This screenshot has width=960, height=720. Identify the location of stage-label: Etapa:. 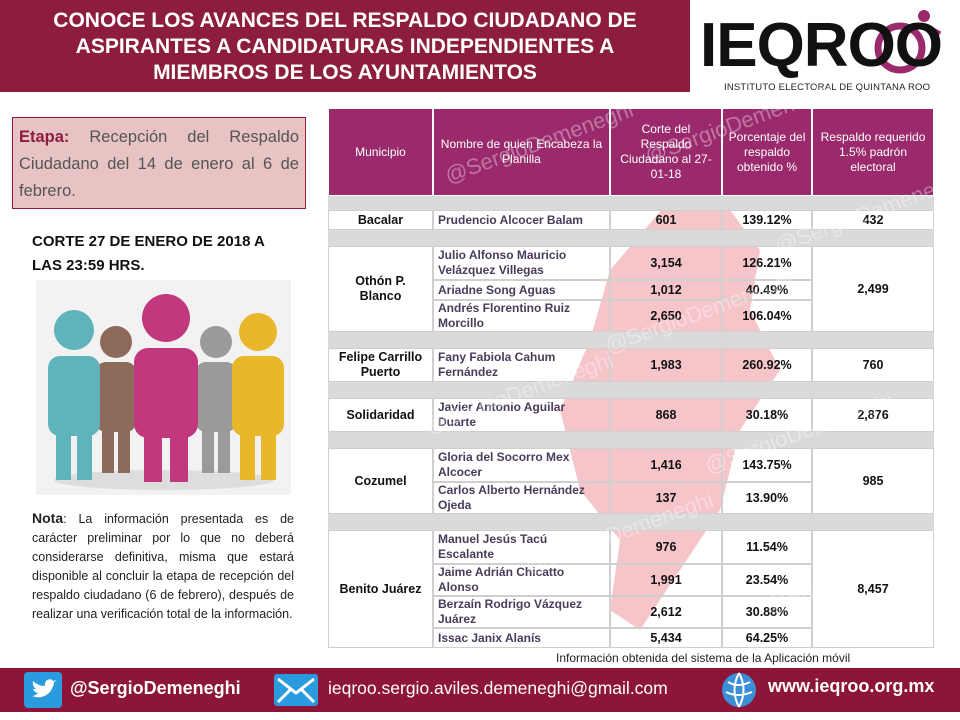
(44, 137).